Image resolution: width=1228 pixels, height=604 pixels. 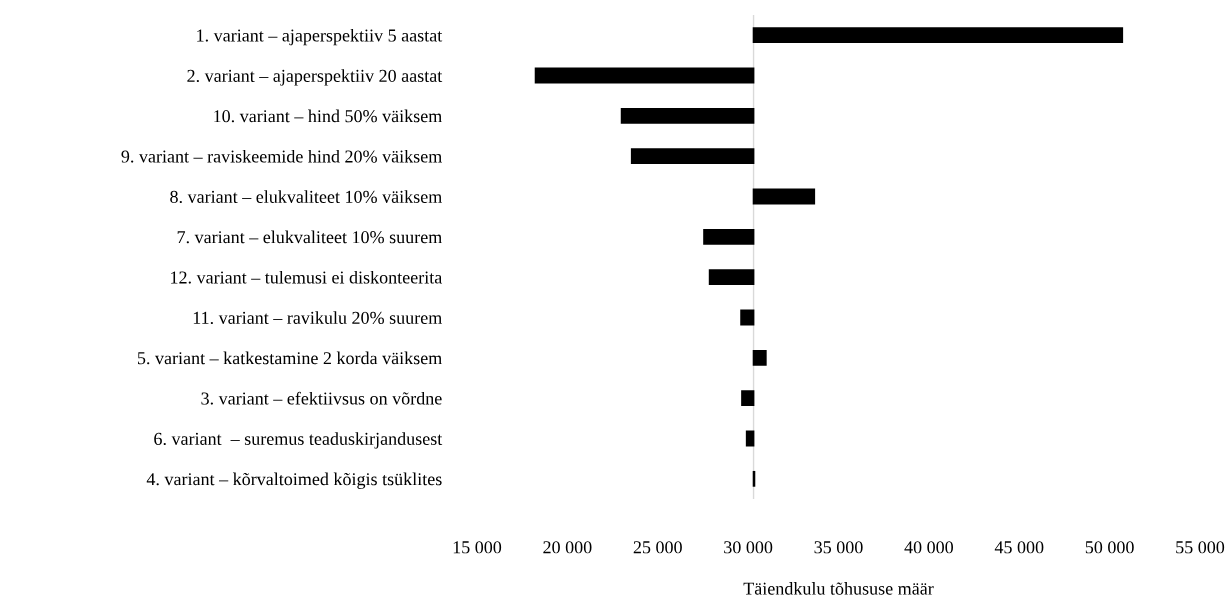 What do you see at coordinates (306, 197) in the screenshot?
I see `y-tick-label: 8. variant – elukvaliteet 10% väiksem` at bounding box center [306, 197].